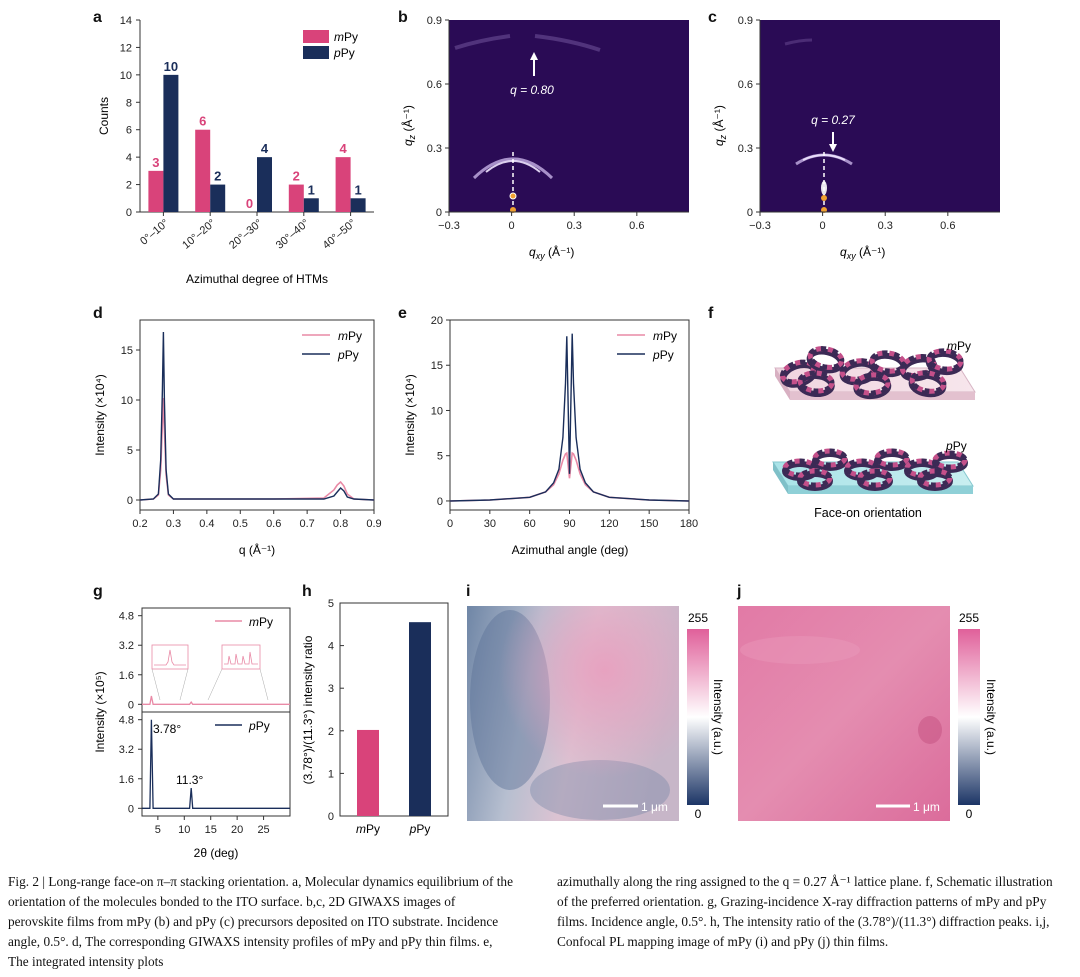  What do you see at coordinates (440, 502) in the screenshot?
I see `e-ytick-label: 0` at bounding box center [440, 502].